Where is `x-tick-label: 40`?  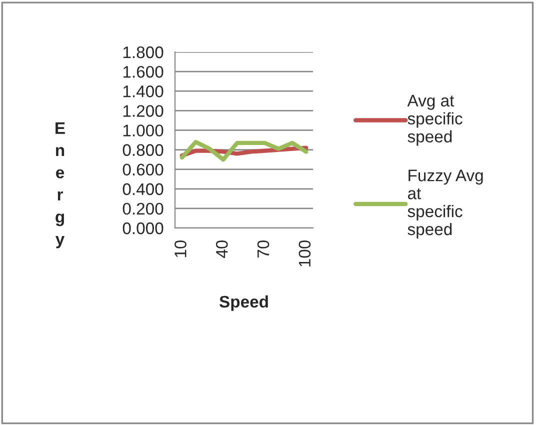 x-tick-label: 40 is located at coordinates (222, 249).